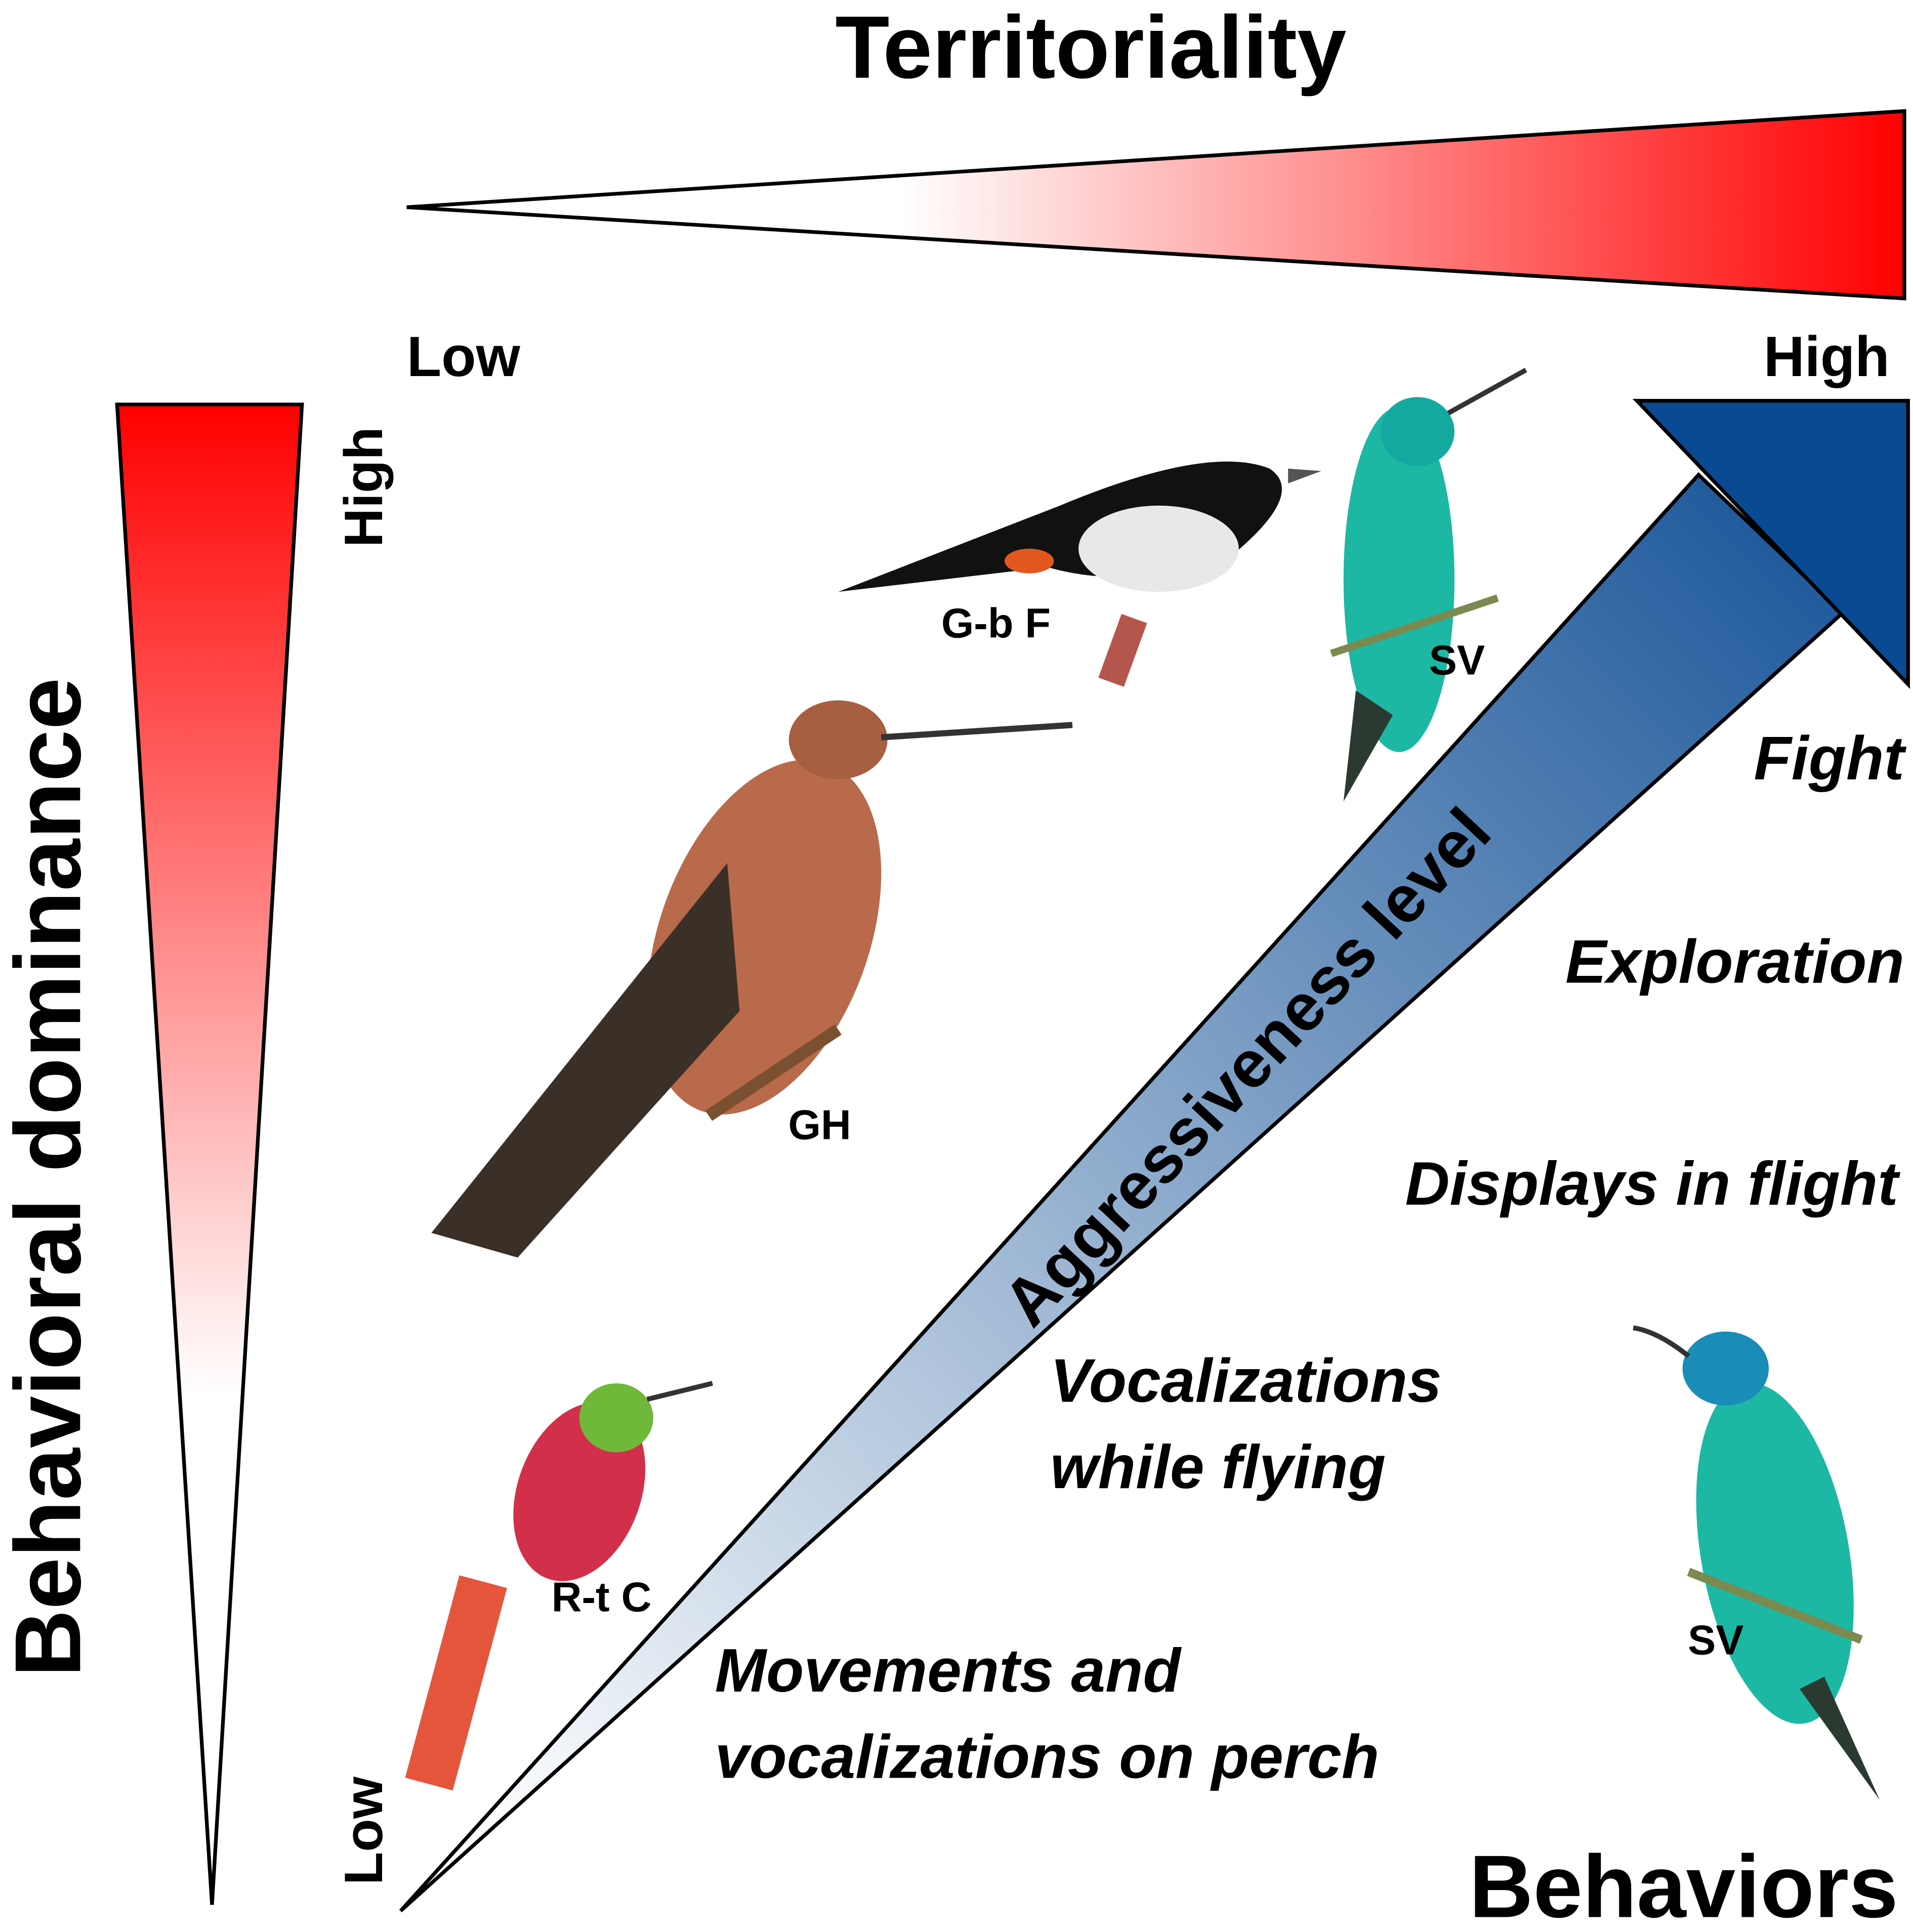 The height and width of the screenshot is (1932, 1913). Describe the element at coordinates (996, 622) in the screenshot. I see `bird-label: G-b F` at that location.